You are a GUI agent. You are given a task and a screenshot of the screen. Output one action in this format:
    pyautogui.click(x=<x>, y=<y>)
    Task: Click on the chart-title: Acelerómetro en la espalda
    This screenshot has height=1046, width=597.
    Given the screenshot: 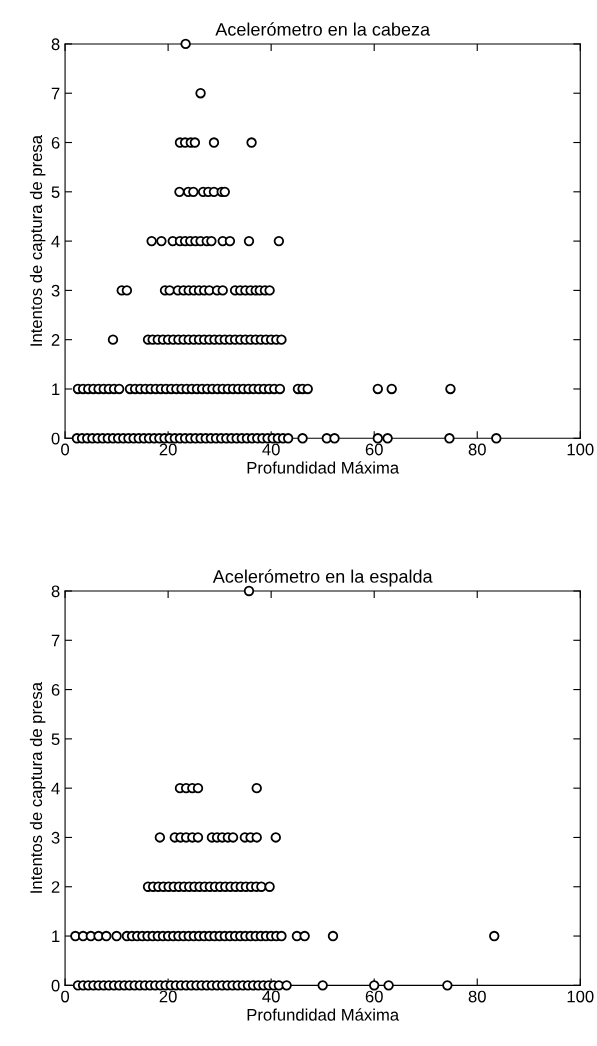 What is the action you would take?
    pyautogui.click(x=322, y=578)
    